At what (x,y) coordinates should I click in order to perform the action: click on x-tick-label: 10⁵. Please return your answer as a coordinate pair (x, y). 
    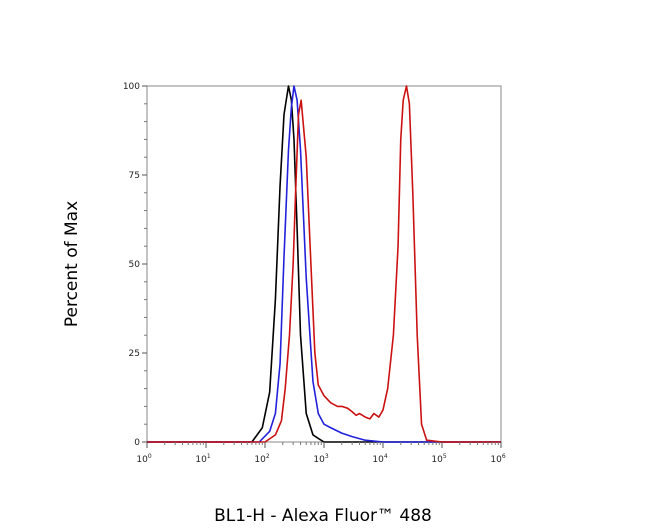
    Looking at the image, I should click on (438, 459).